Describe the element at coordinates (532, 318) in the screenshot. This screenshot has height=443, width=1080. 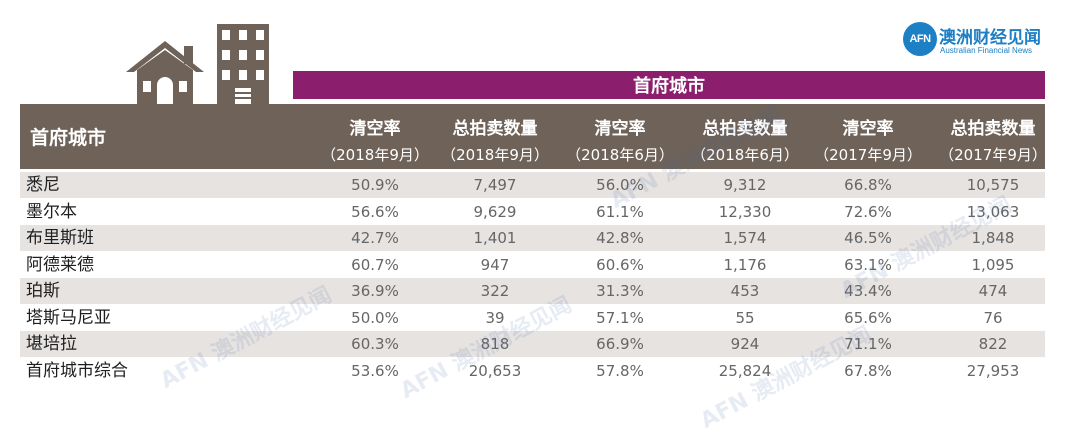
I see `table-row: 塔斯马尼亚 50.0% 39 57.1% 55 65.6% 76` at that location.